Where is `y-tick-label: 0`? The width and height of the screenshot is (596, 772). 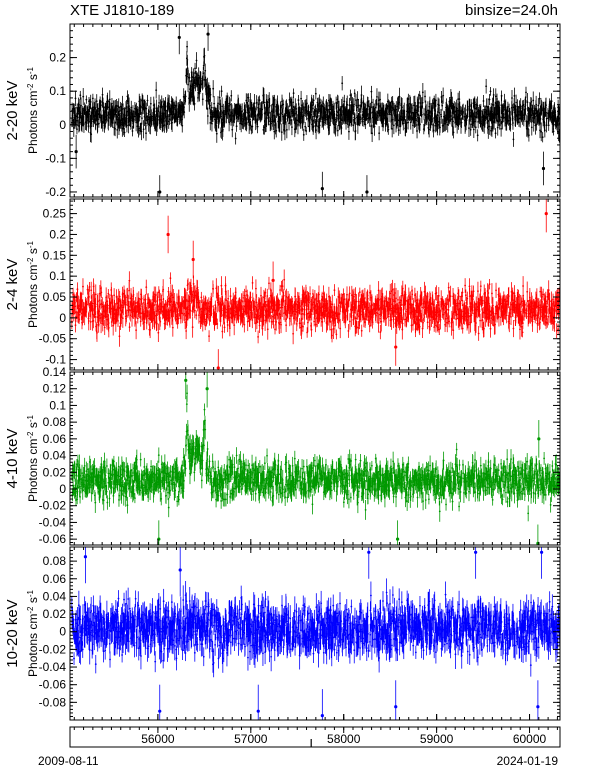
y-tick-label: 0 is located at coordinates (62, 125).